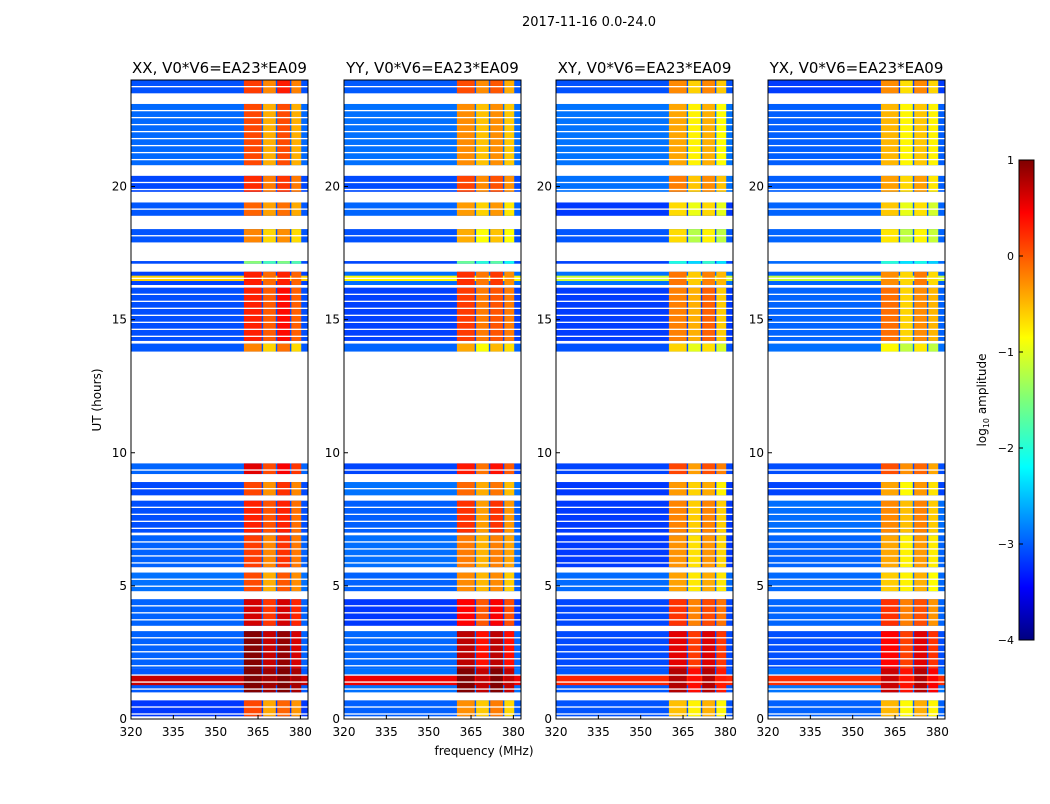  What do you see at coordinates (589, 22) in the screenshot?
I see `figure-title: 2017-11-16 0.0-24.0` at bounding box center [589, 22].